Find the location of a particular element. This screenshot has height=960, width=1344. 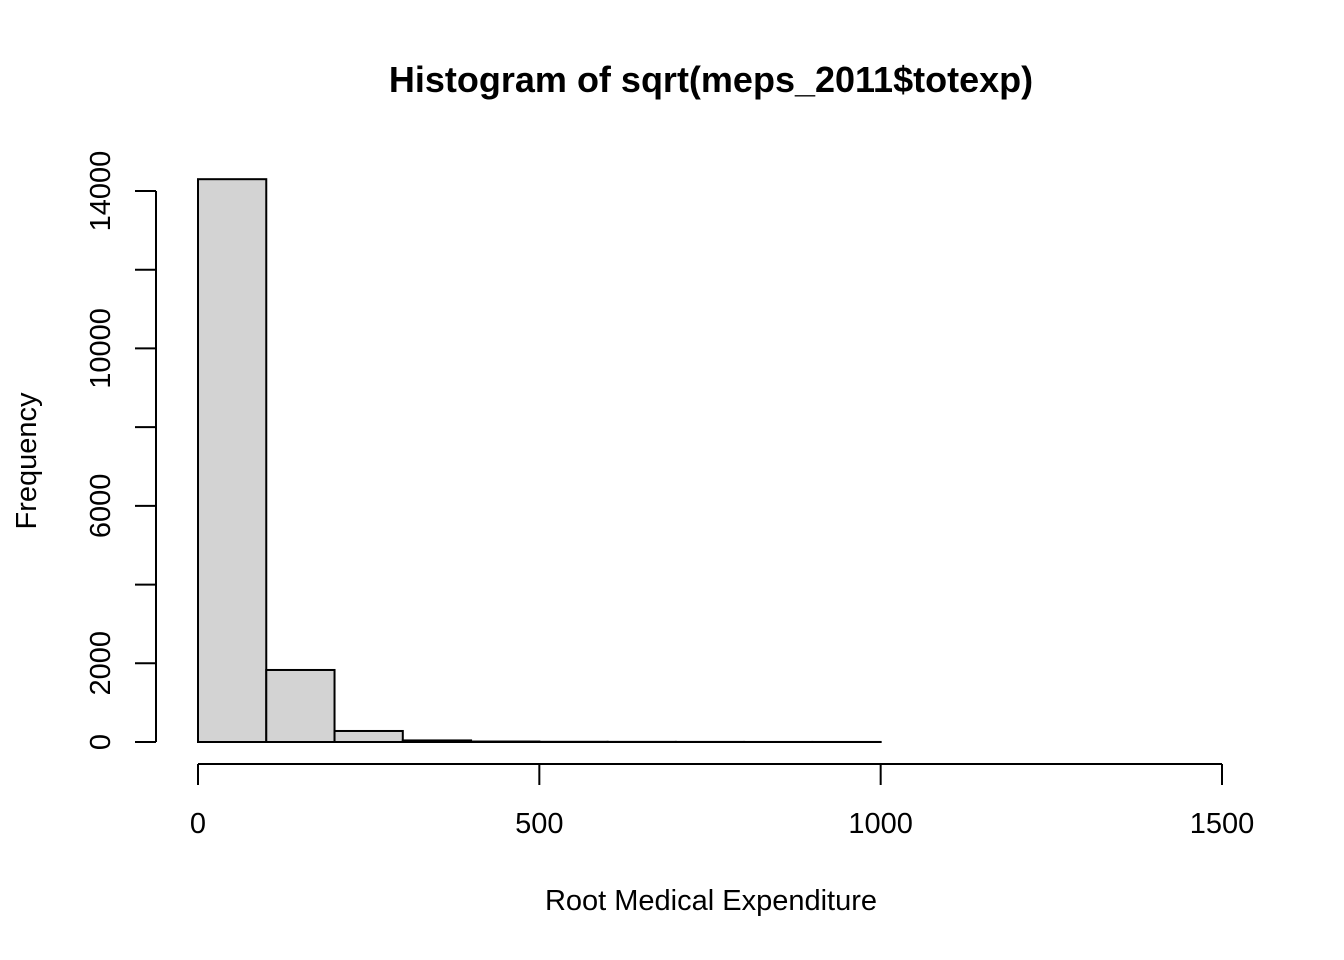

y-tick-label: 6000 is located at coordinates (101, 506).